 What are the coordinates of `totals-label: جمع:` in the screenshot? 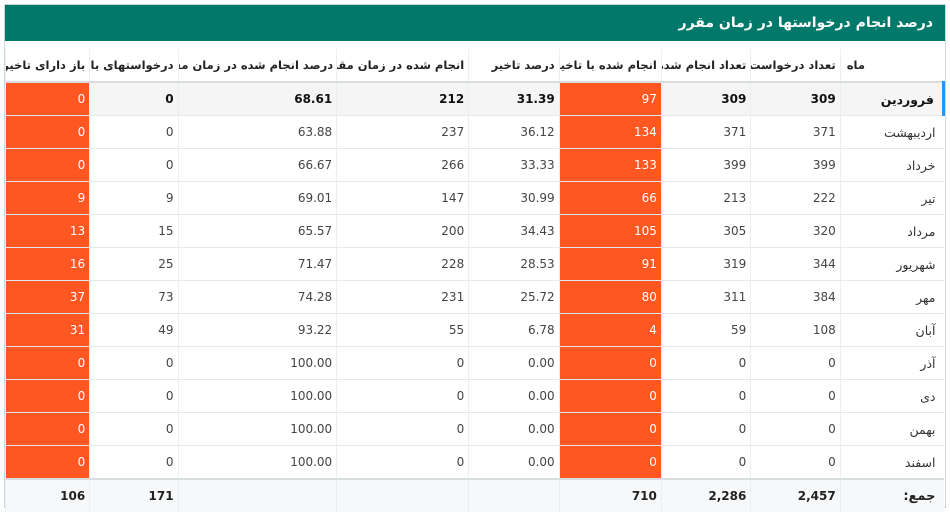 It's located at (891, 495).